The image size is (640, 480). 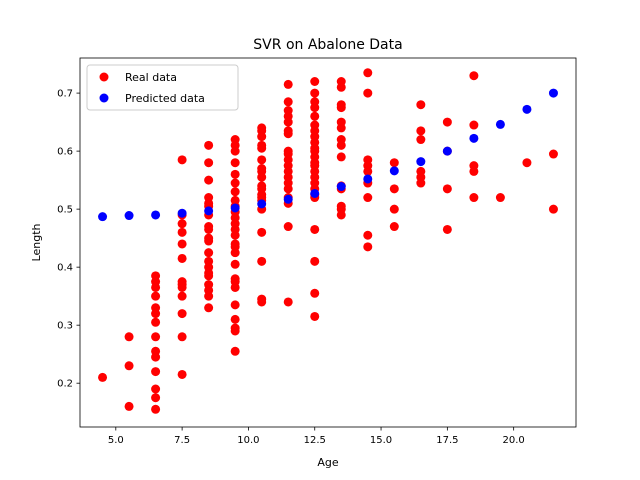 I want to click on legend-box, so click(x=162, y=87).